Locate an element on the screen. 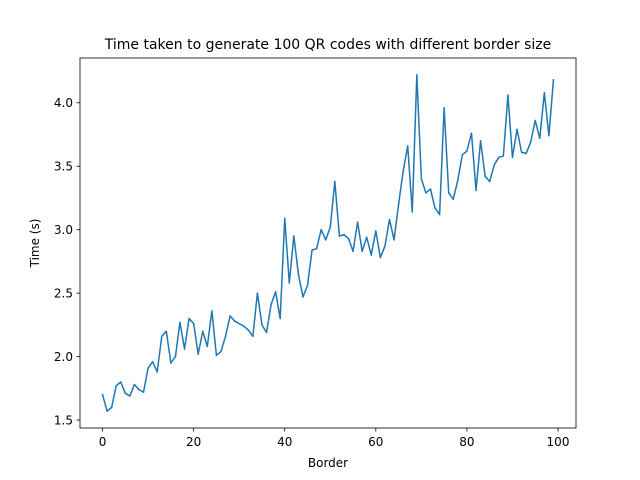 This screenshot has height=480, width=640. x-axis-label: Border is located at coordinates (328, 463).